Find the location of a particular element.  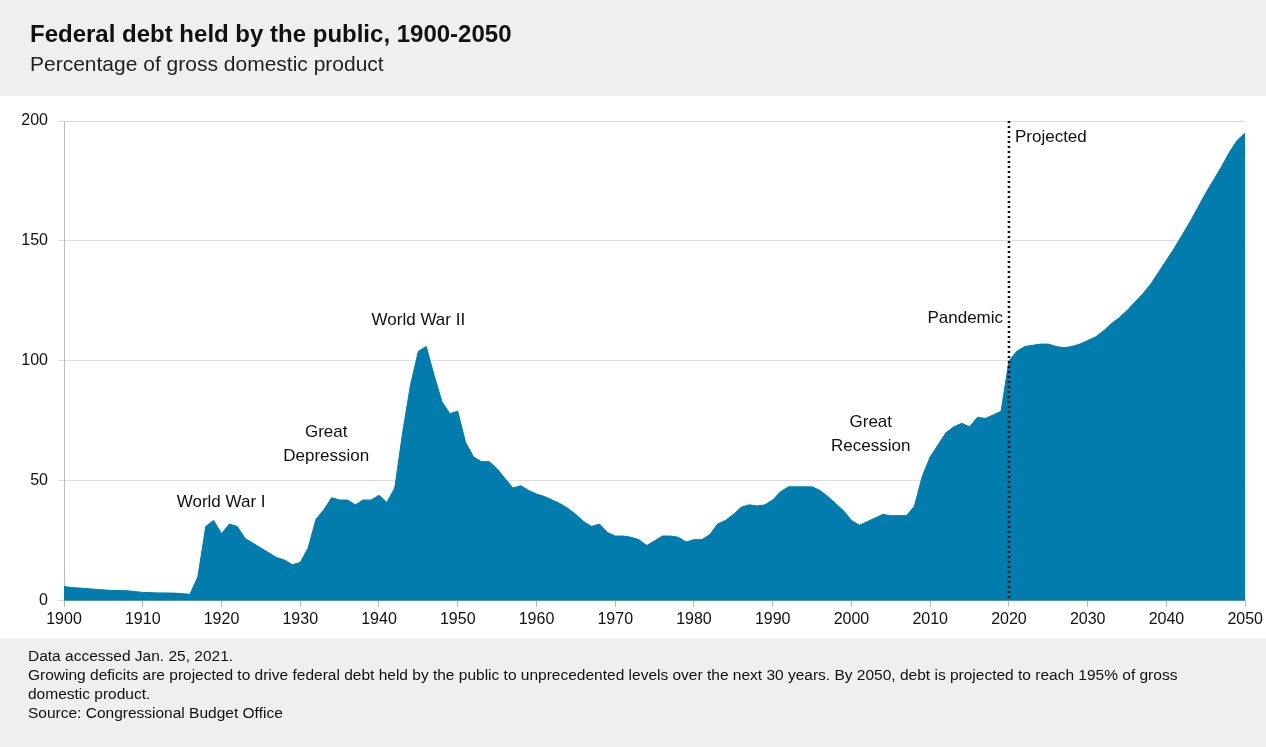

x-tick-label: 1900 is located at coordinates (64, 618).